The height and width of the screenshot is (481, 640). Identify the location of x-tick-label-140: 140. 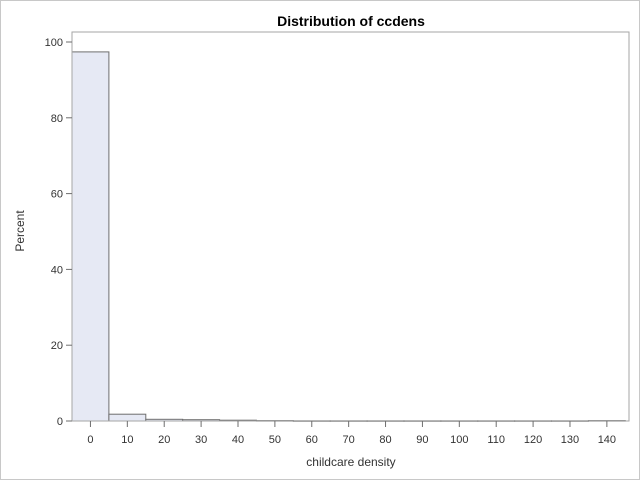
(607, 440).